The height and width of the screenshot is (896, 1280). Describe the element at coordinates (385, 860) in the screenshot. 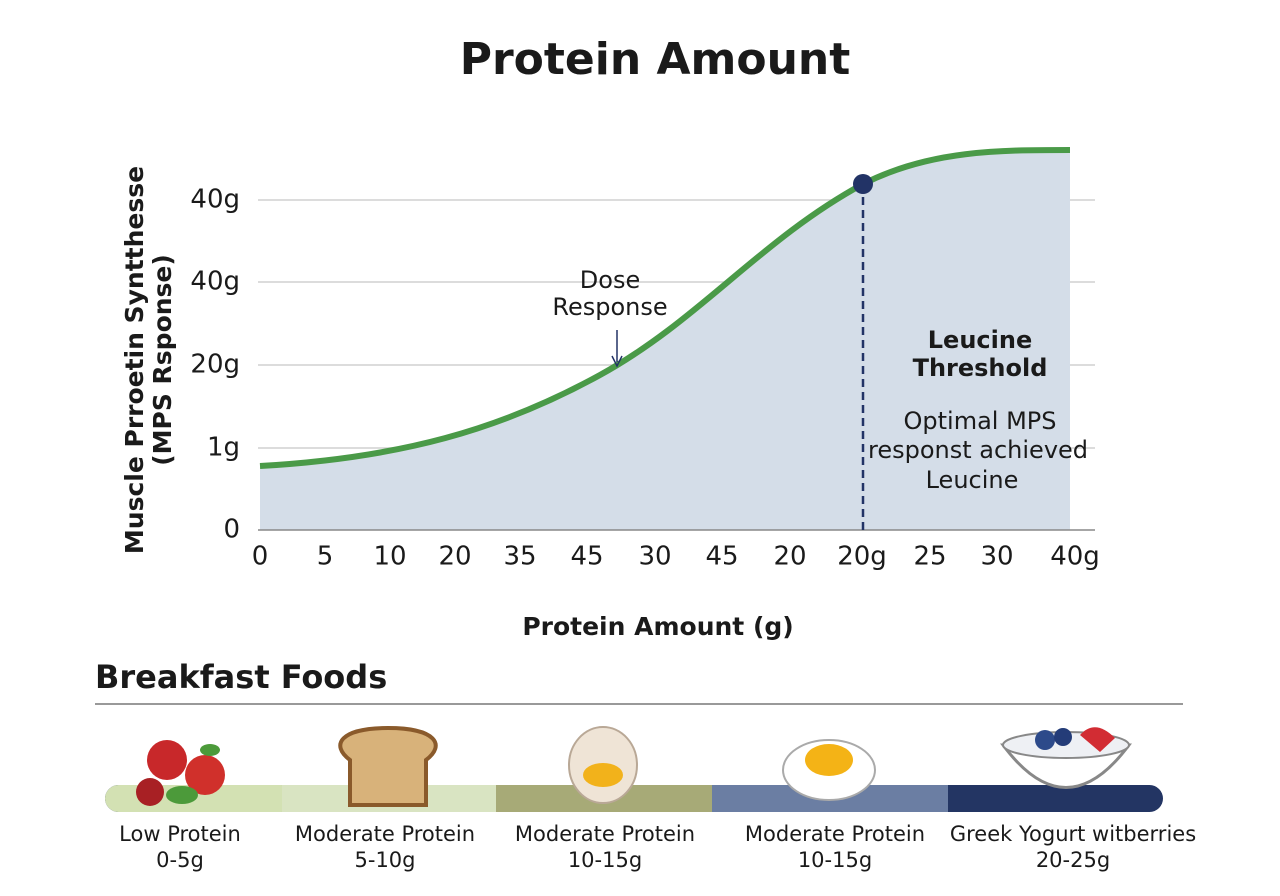

I see `food-range: 5-10g` at that location.